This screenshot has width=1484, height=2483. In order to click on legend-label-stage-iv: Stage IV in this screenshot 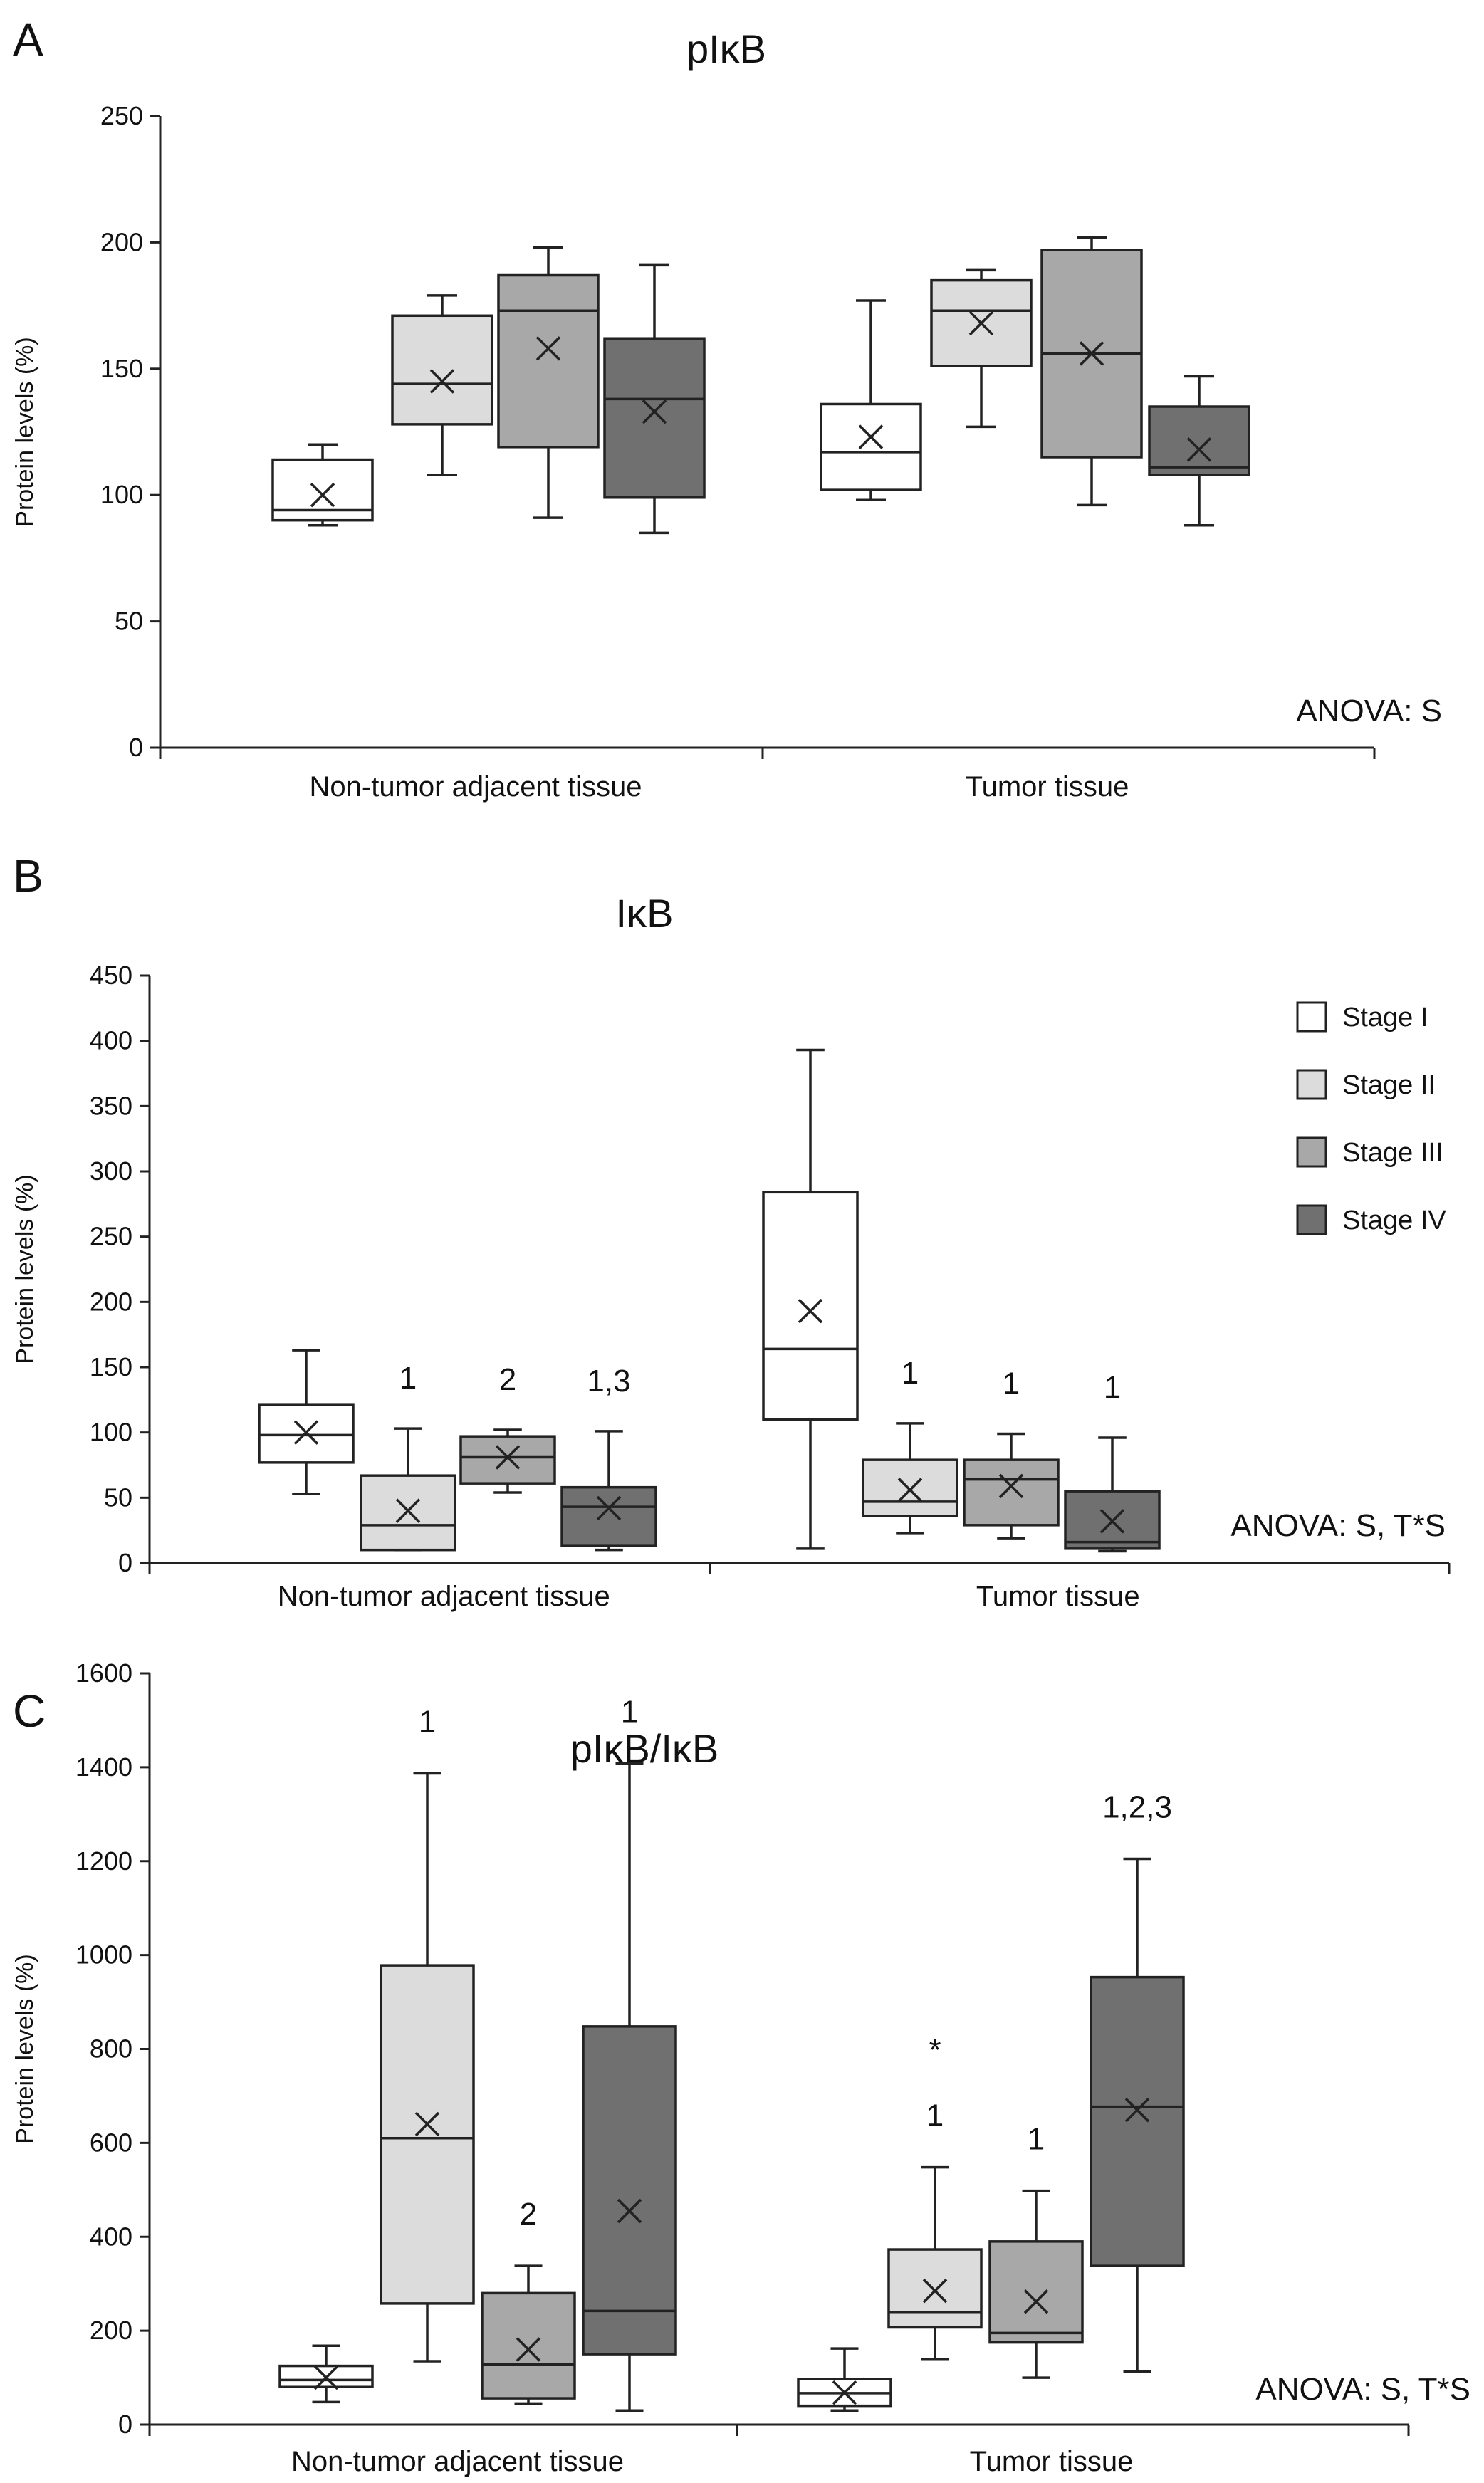, I will do `click(1394, 1220)`.